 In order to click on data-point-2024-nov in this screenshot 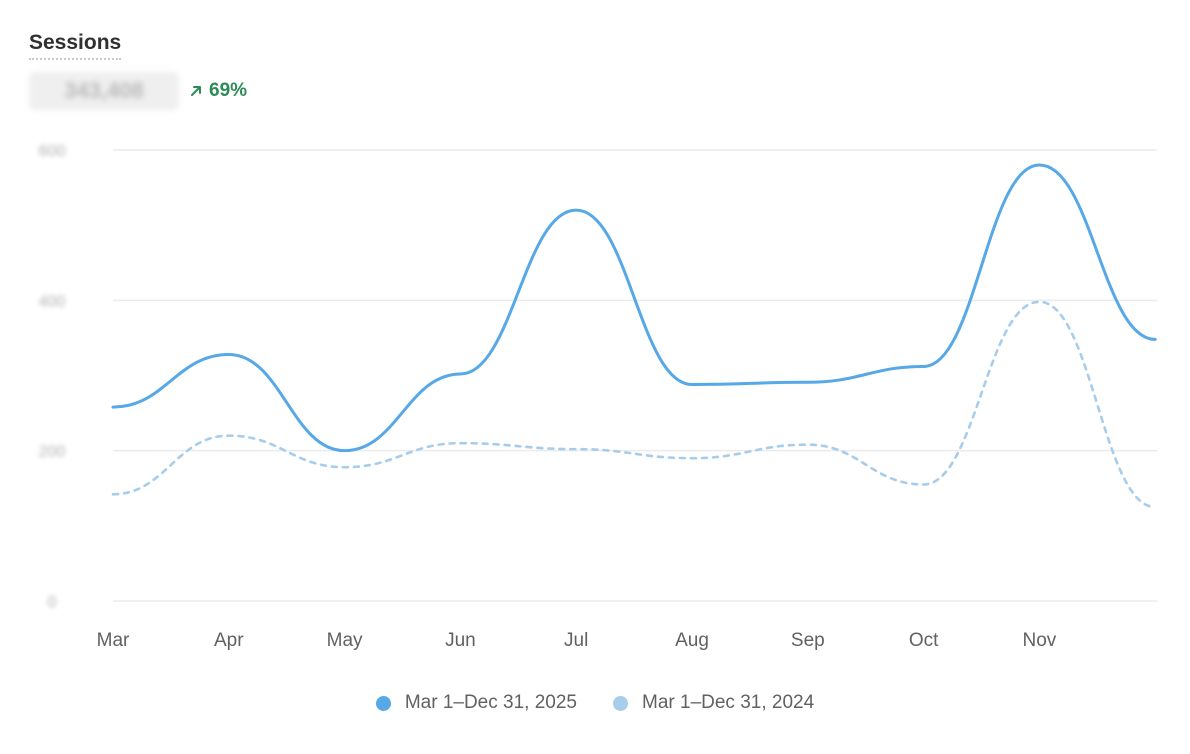, I will do `click(1039, 302)`.